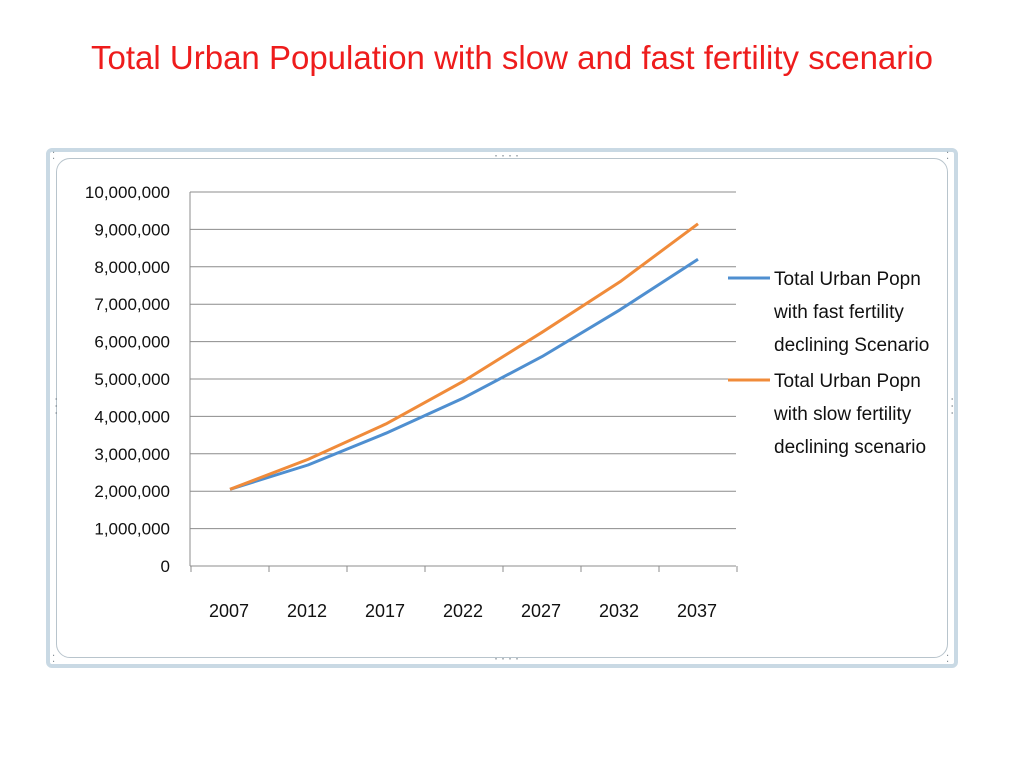 The width and height of the screenshot is (1024, 768). Describe the element at coordinates (838, 312) in the screenshot. I see `legend-label: with fast fertility` at that location.